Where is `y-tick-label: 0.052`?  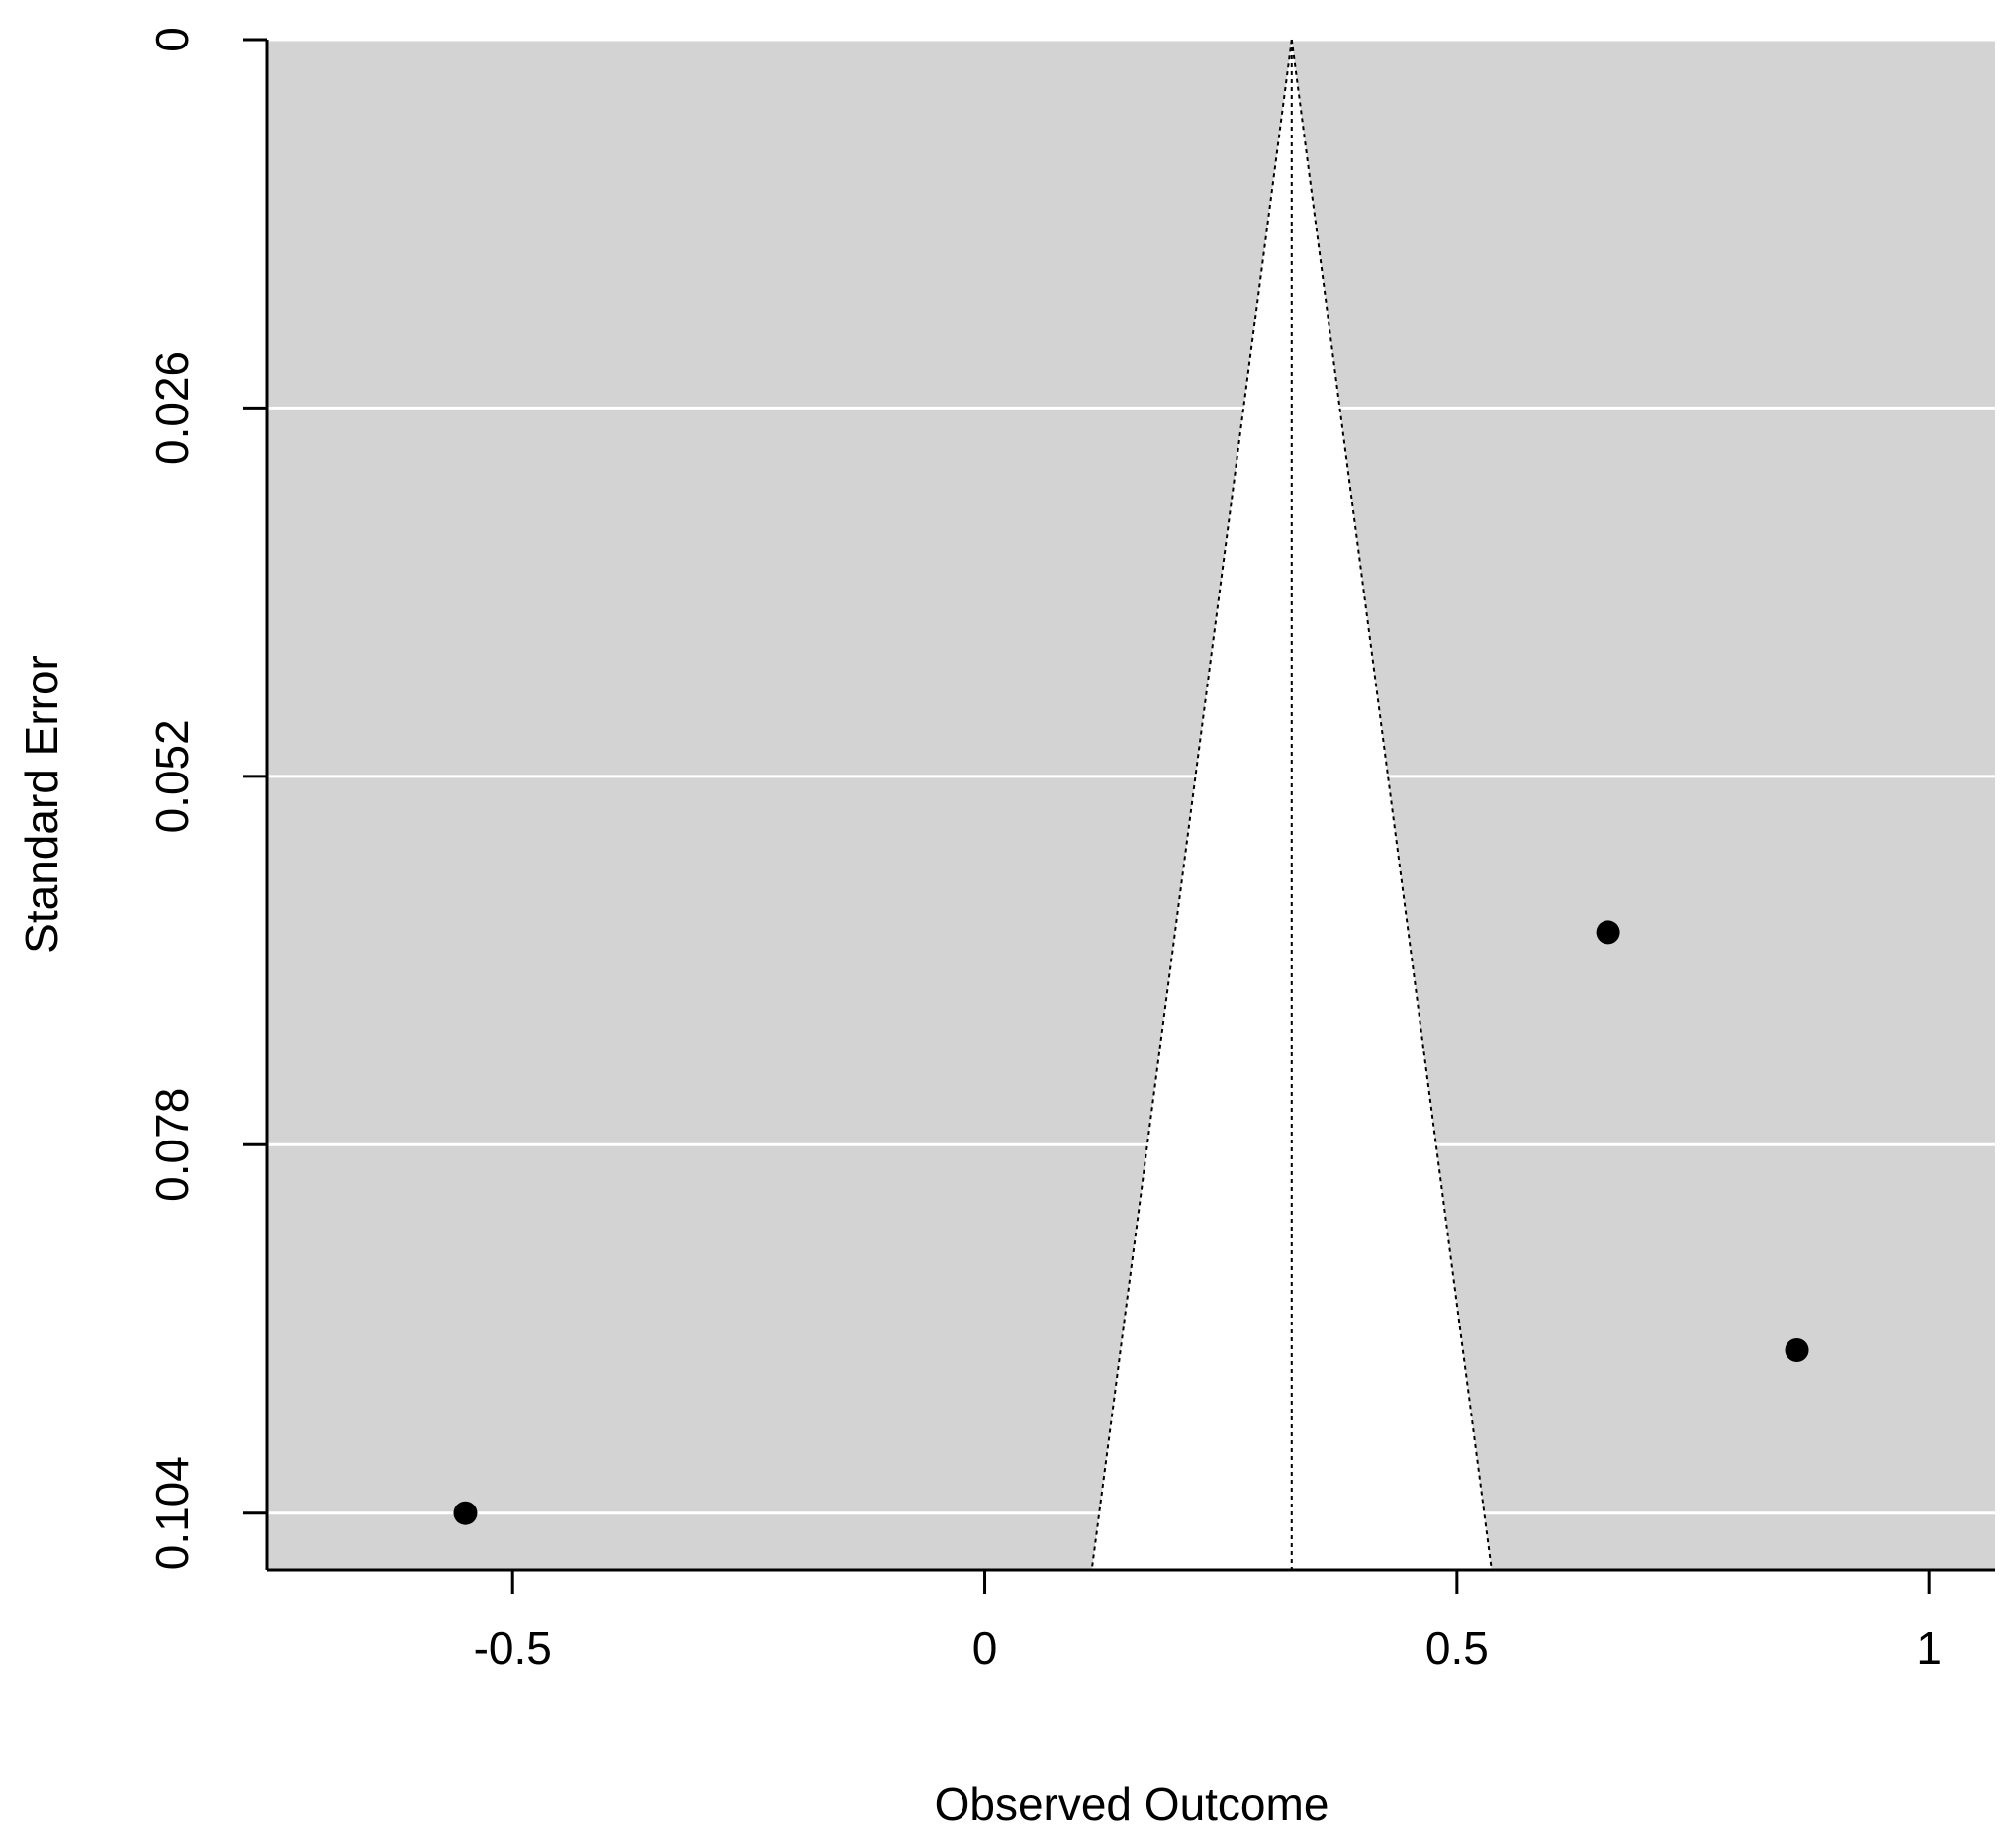 y-tick-label: 0.052 is located at coordinates (172, 776).